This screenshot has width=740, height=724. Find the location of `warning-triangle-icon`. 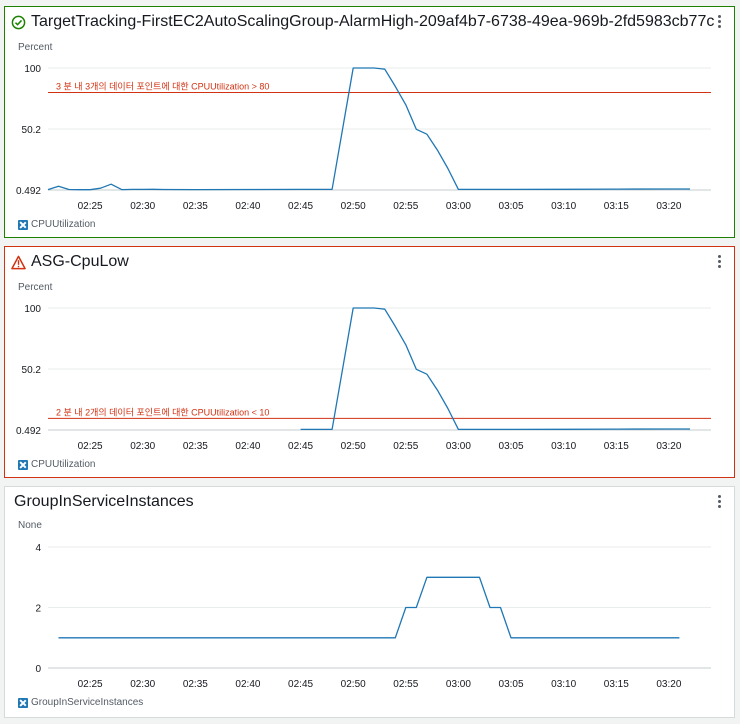

warning-triangle-icon is located at coordinates (18, 262).